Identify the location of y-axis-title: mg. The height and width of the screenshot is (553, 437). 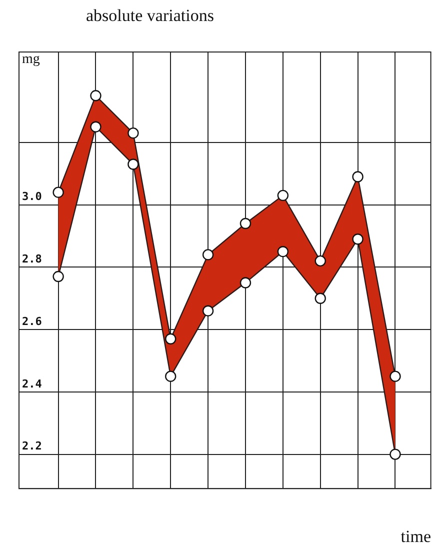
(31, 60).